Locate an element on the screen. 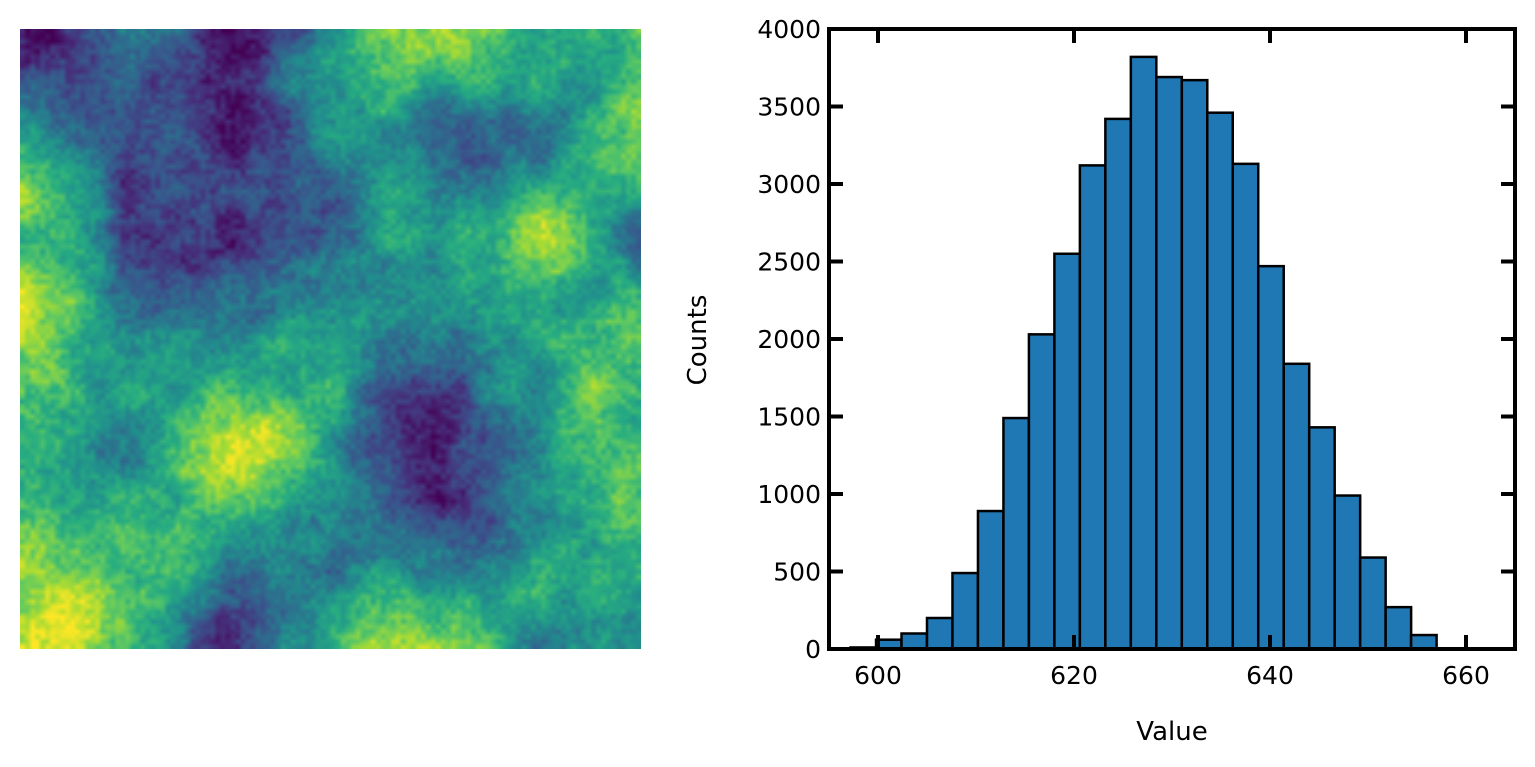  y-tick-labels: 0 500 1000 1500 2000 2500 3000 3500 4000 is located at coordinates (789, 339).